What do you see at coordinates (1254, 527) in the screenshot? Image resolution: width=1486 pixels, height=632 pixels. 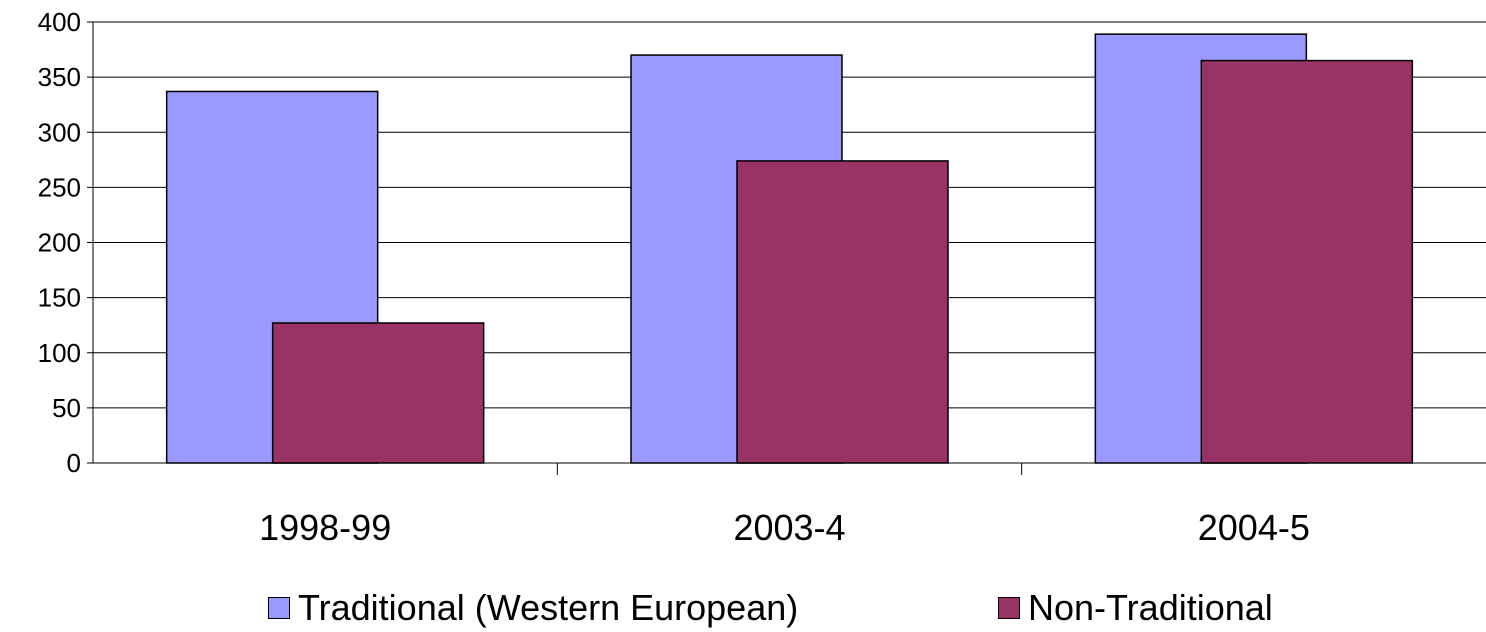 I see `x-tick-label: 2004-5` at bounding box center [1254, 527].